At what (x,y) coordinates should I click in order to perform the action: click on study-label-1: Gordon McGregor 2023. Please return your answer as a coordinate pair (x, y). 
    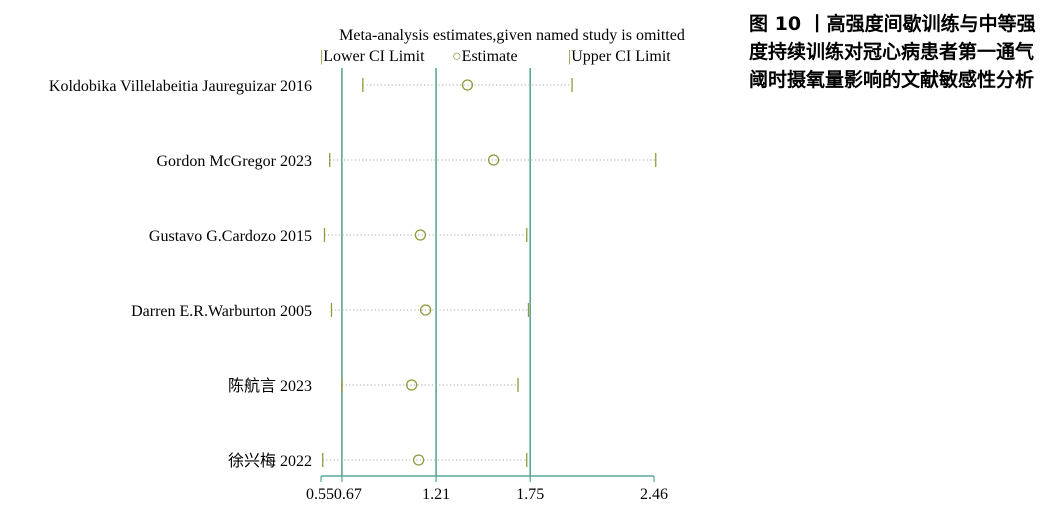
    Looking at the image, I should click on (234, 161).